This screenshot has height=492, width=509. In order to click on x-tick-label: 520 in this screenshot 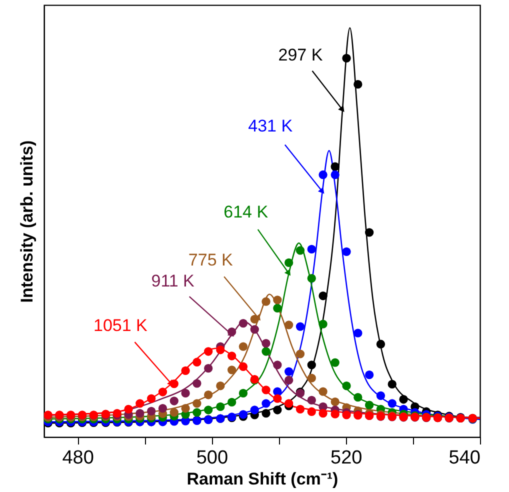, I will do `click(346, 458)`.